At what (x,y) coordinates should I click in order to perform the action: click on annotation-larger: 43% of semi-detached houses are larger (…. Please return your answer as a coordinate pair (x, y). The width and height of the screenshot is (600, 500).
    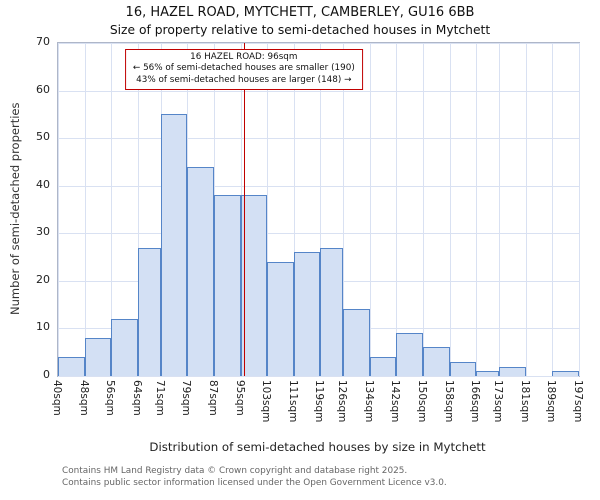
    Looking at the image, I should click on (244, 79).